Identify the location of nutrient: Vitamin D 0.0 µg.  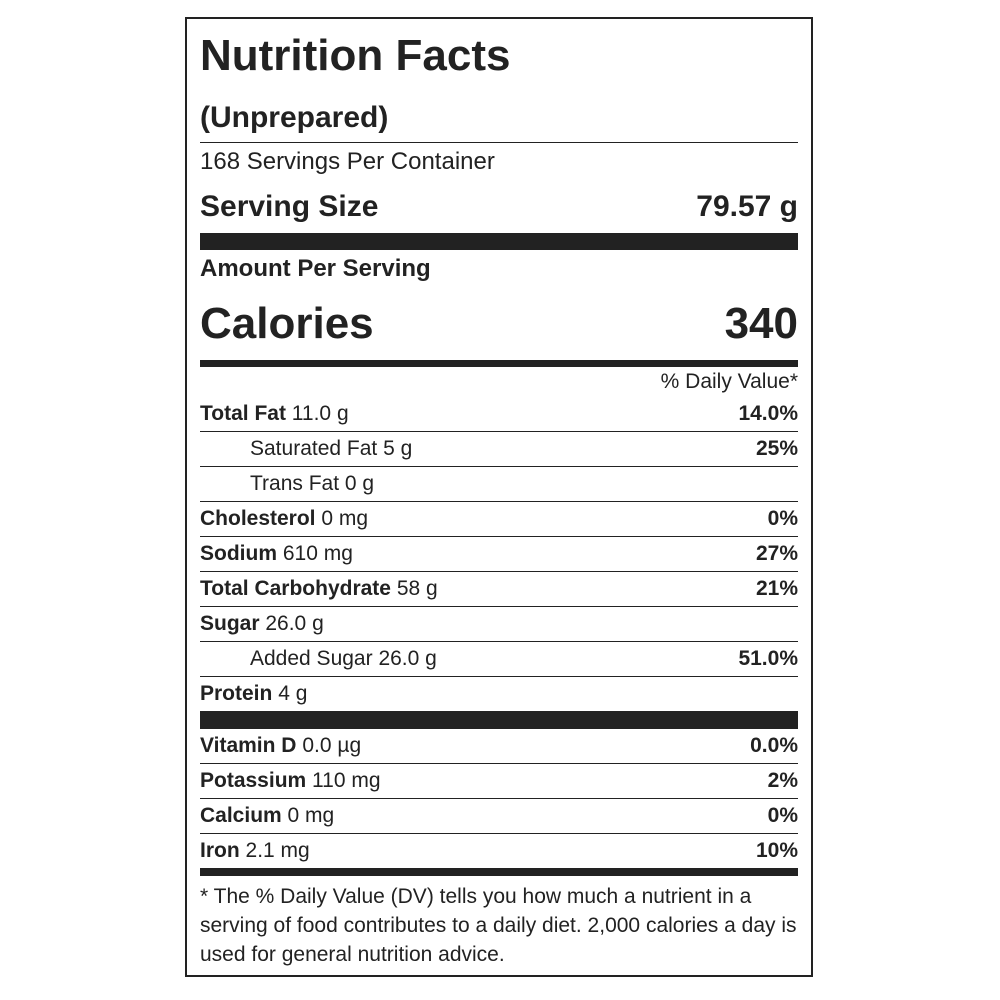
(280, 746).